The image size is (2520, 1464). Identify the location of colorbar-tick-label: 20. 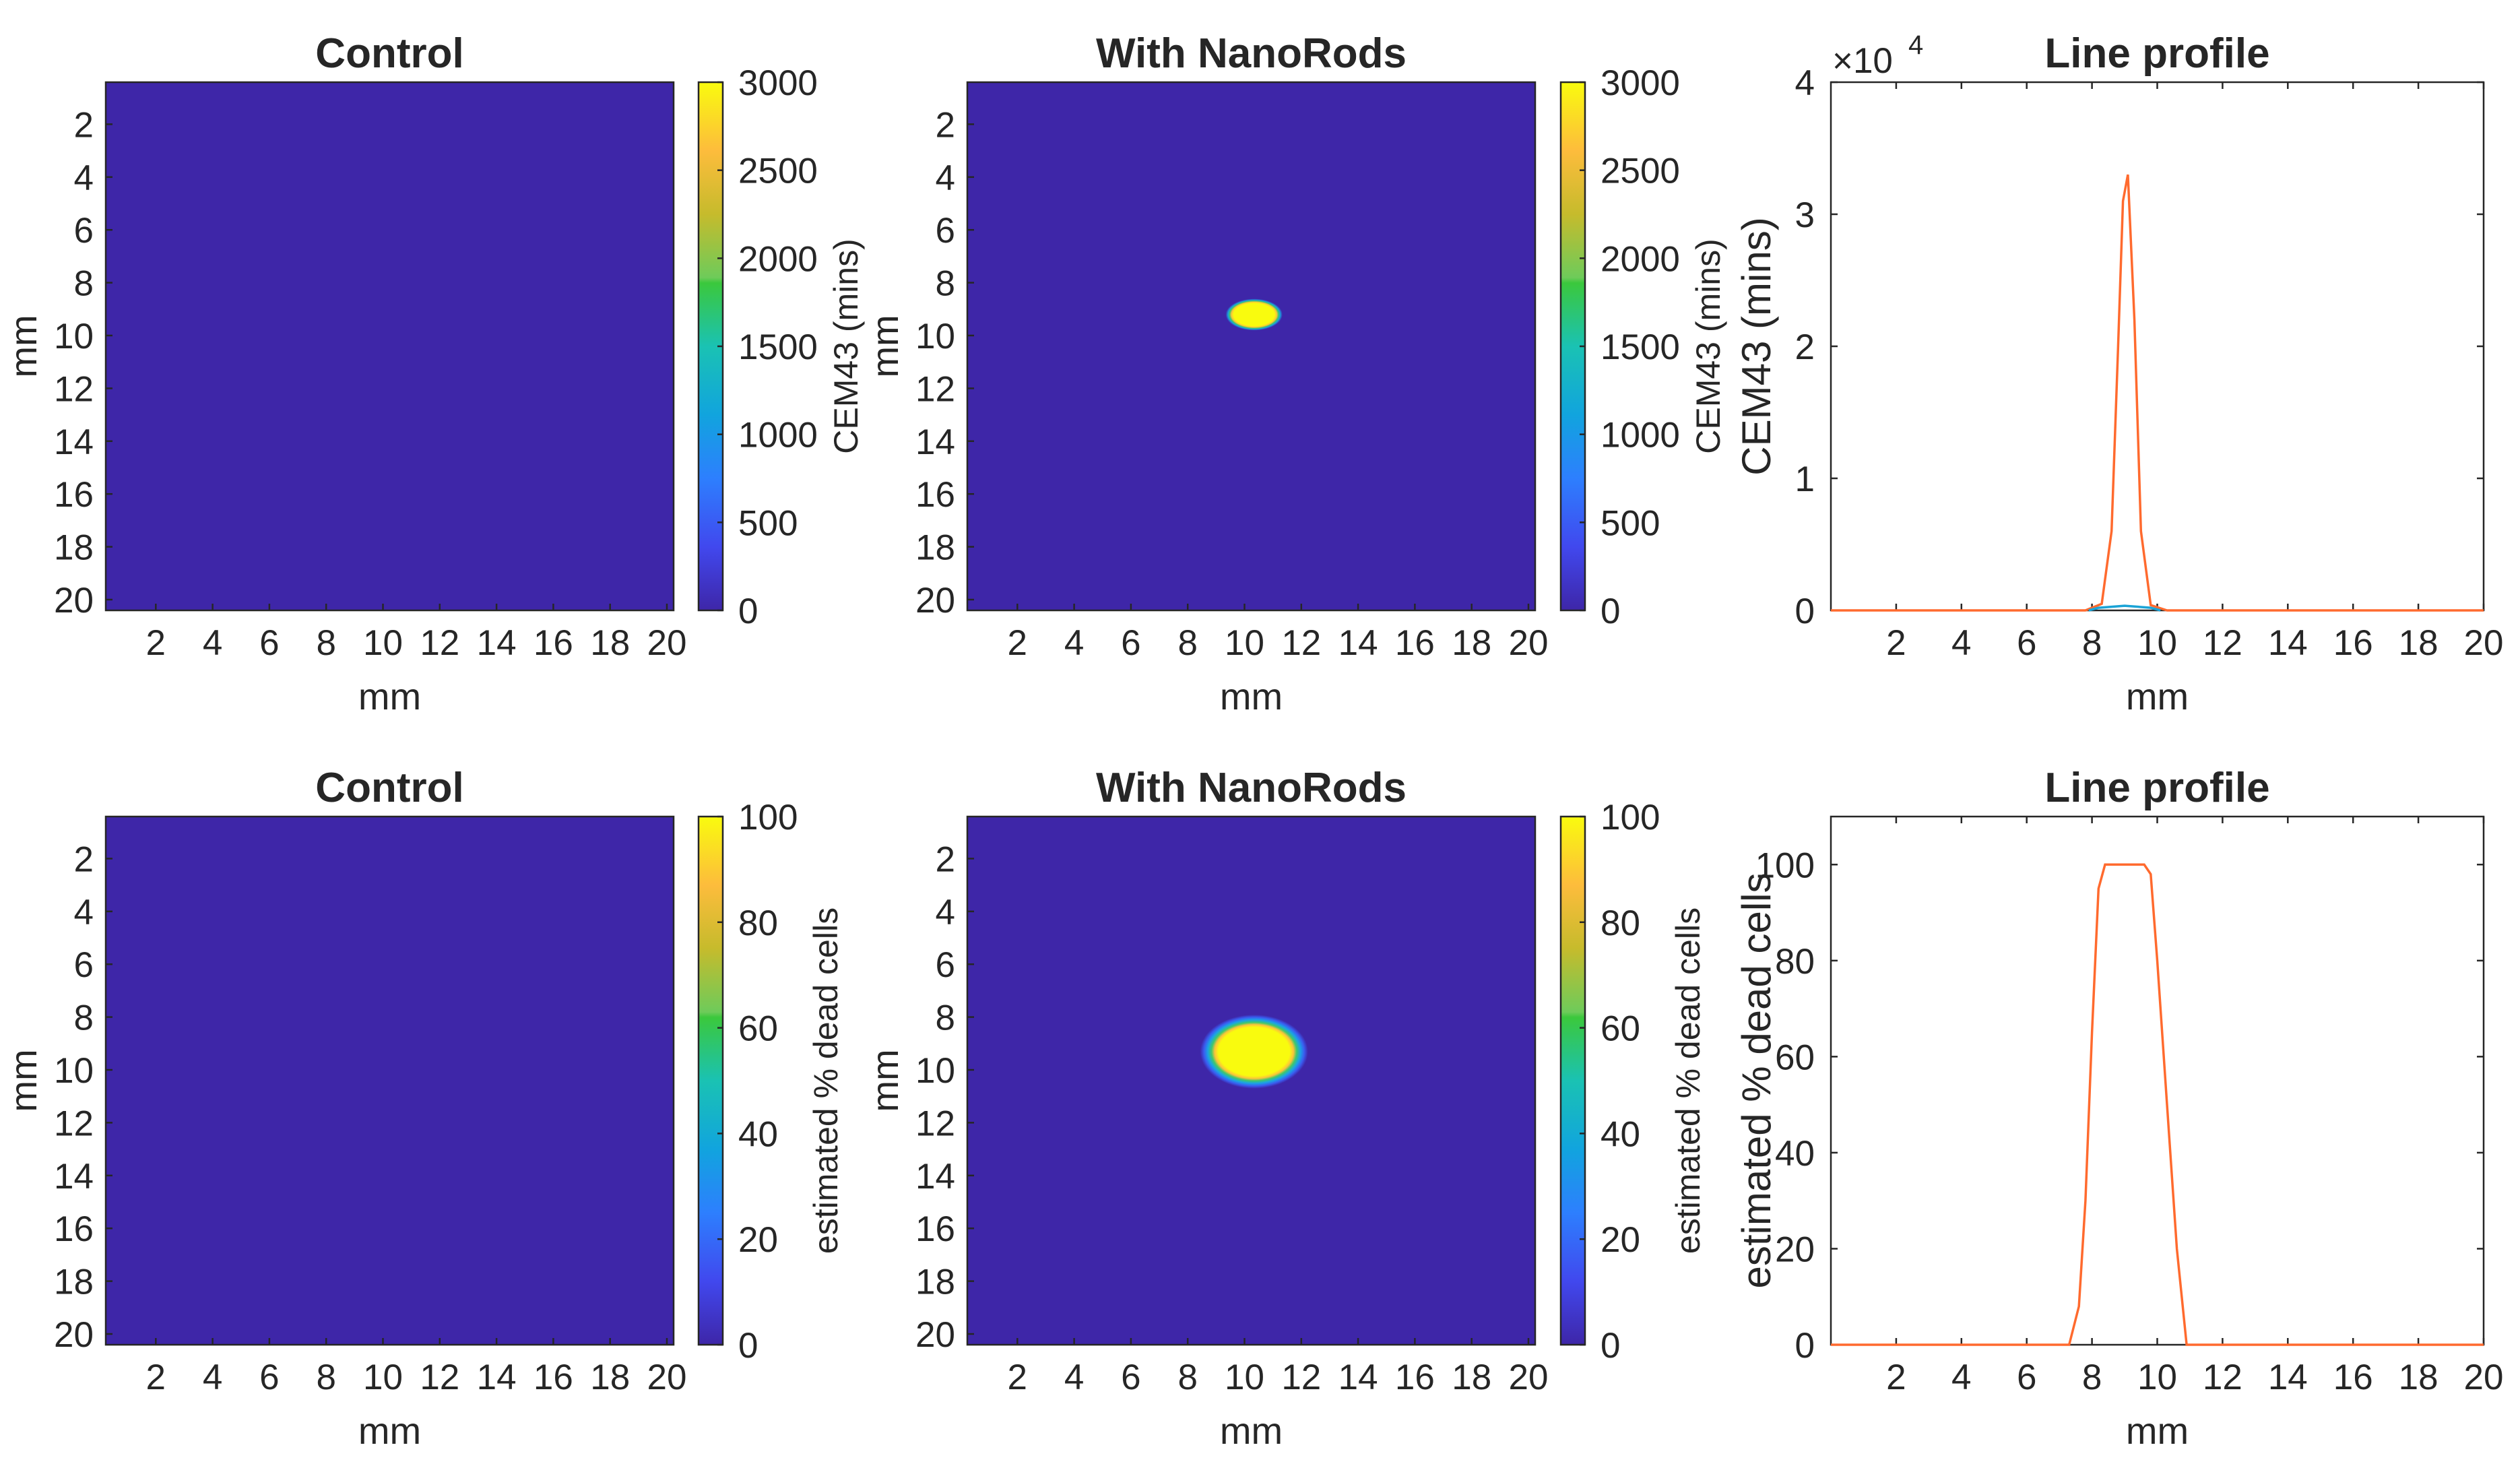
(1621, 1240).